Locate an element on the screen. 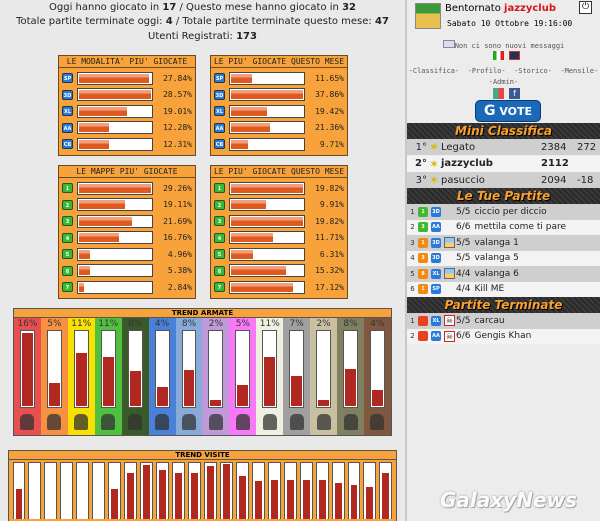 The image size is (600, 521). game-row: 6 1 SP 4/4 Kill ME is located at coordinates (503, 289).